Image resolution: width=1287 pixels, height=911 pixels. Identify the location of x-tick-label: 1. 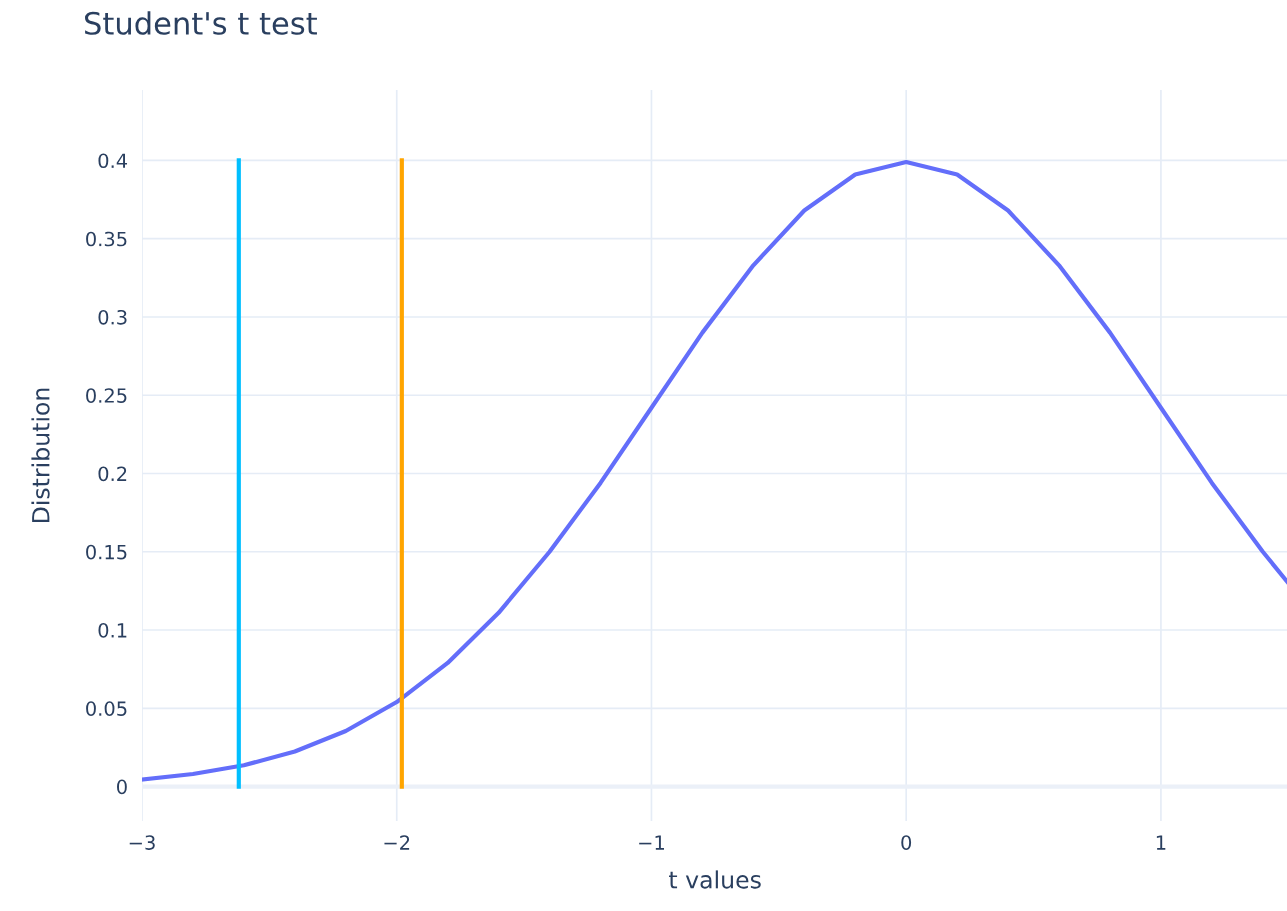
(1161, 842).